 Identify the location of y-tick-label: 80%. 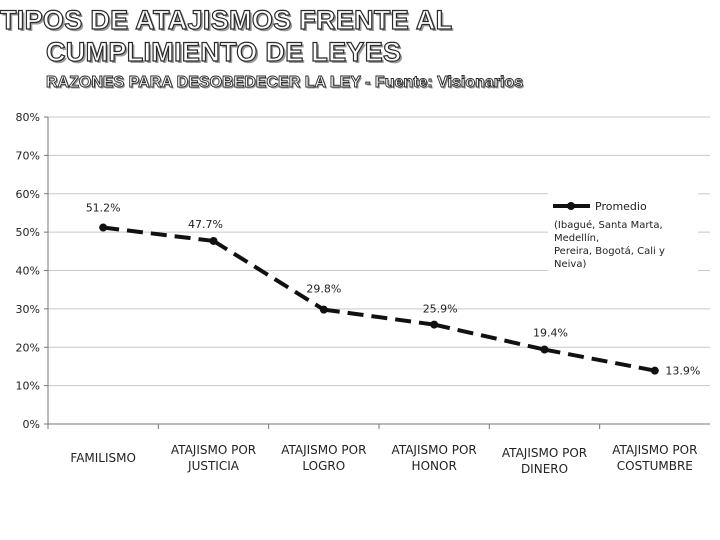
(28, 117).